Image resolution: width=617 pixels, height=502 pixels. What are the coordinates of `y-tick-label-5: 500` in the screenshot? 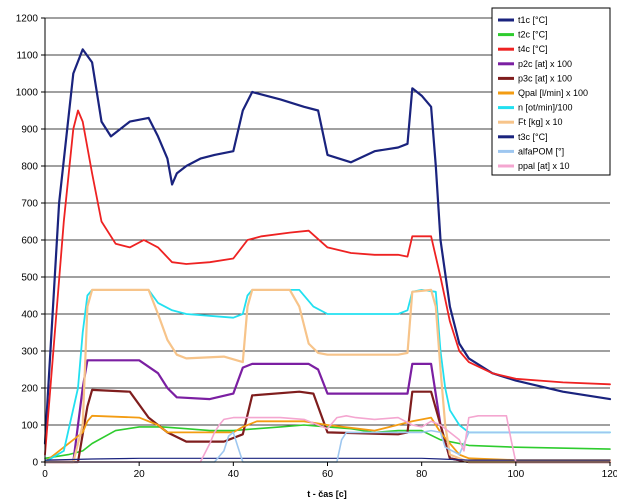 It's located at (29, 278).